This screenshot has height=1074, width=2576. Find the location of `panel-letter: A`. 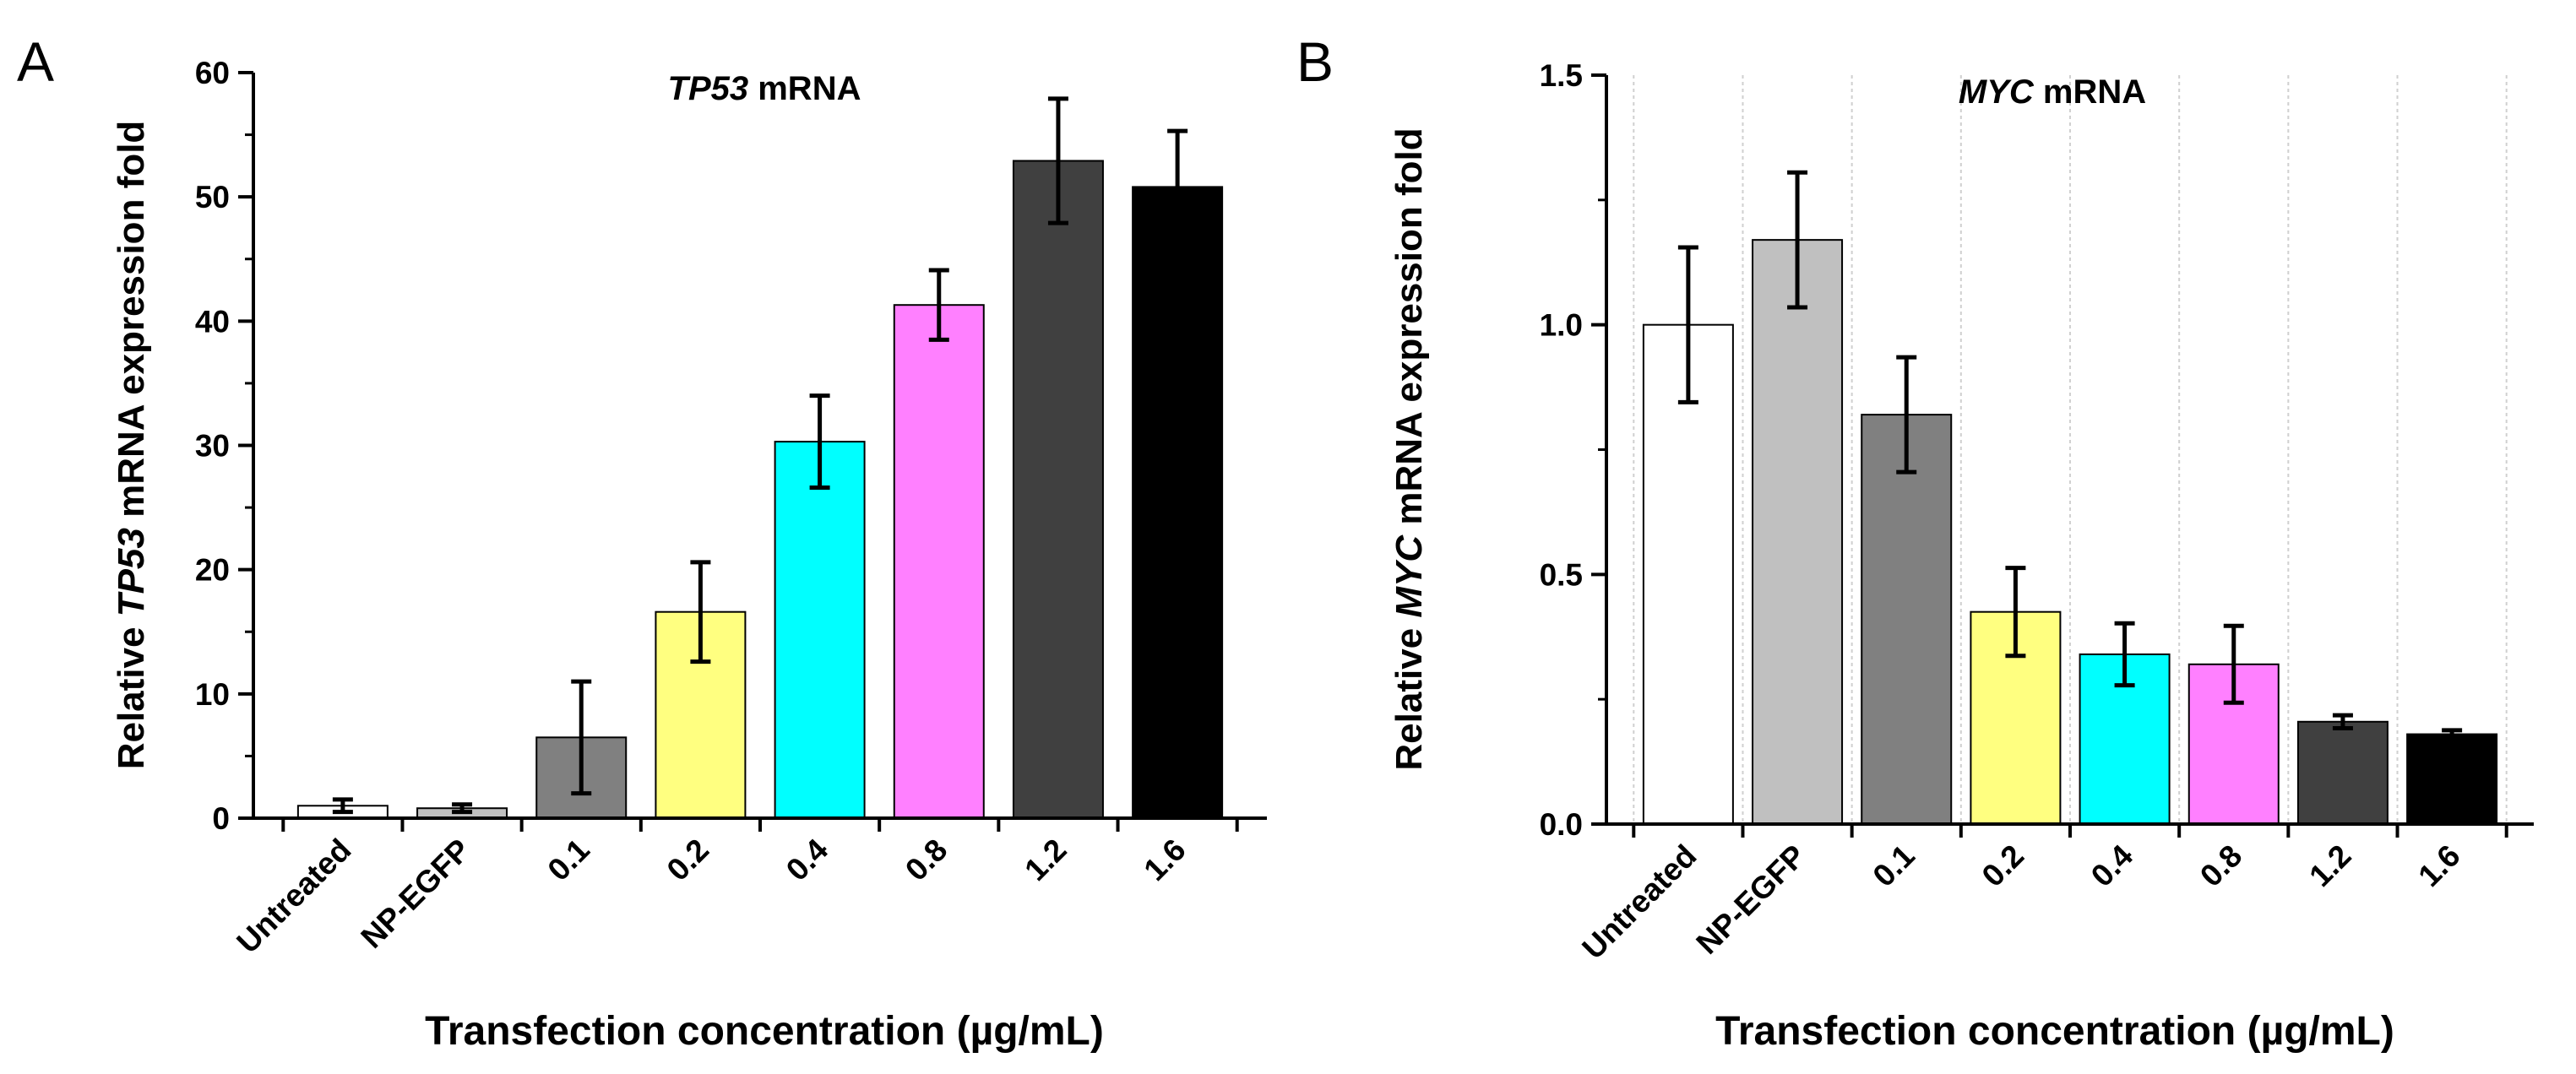

panel-letter: A is located at coordinates (35, 61).